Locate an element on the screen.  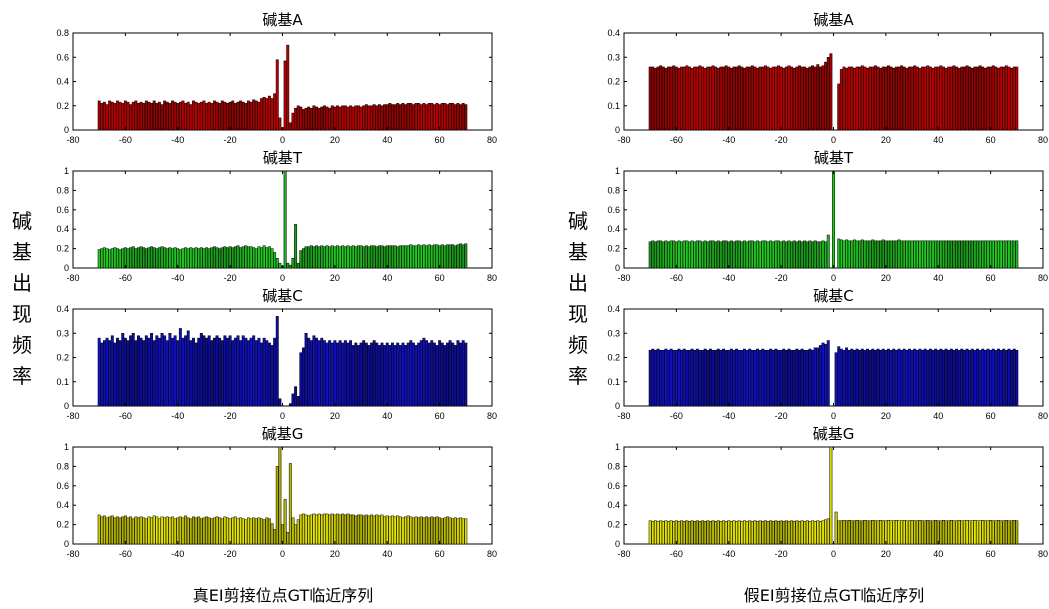
panel-right-7: 碱基G -80 -60 -40 -20 0 20 40 60 80 0 0.2 0.4 0.6 0.8 1 is located at coordinates (827, 492).